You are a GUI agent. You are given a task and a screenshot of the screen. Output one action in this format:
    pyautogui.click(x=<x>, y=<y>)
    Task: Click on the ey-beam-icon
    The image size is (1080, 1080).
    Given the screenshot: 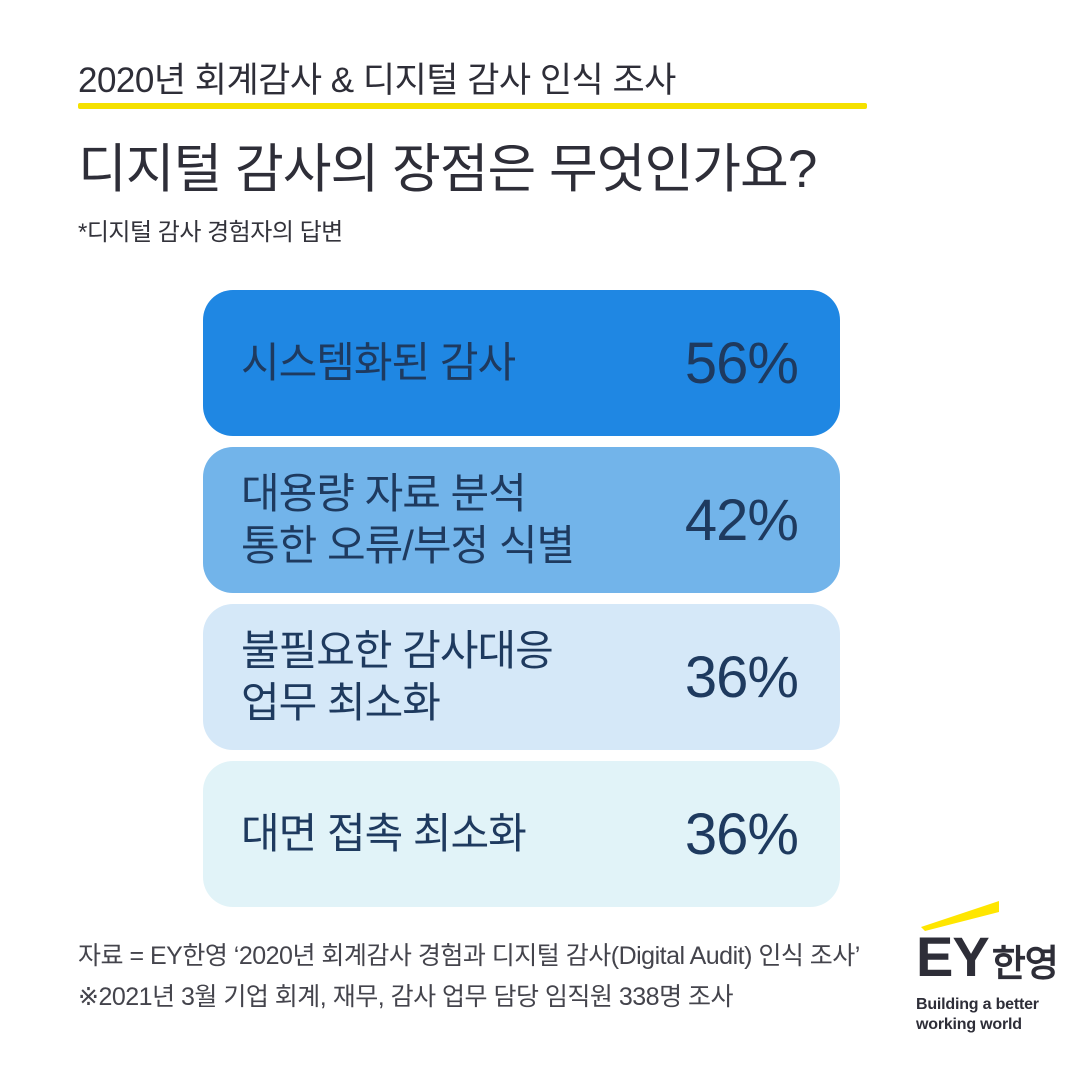 What is the action you would take?
    pyautogui.click(x=960, y=916)
    